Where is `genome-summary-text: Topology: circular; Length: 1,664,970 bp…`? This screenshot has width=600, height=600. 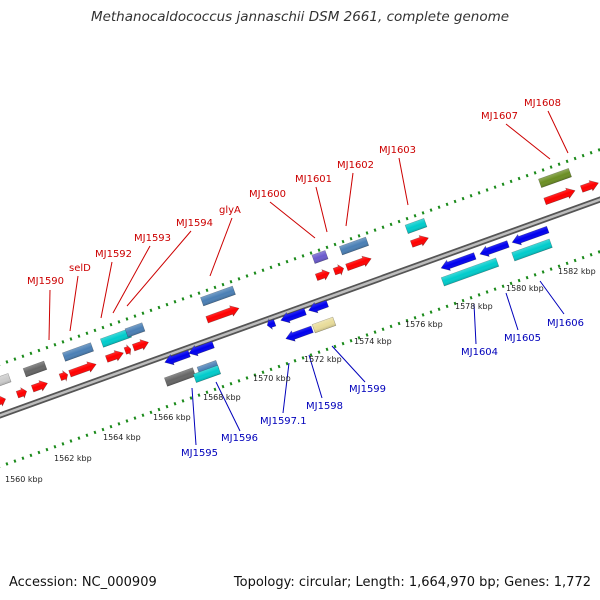 genome-summary-text: Topology: circular; Length: 1,664,970 bp… is located at coordinates (412, 582).